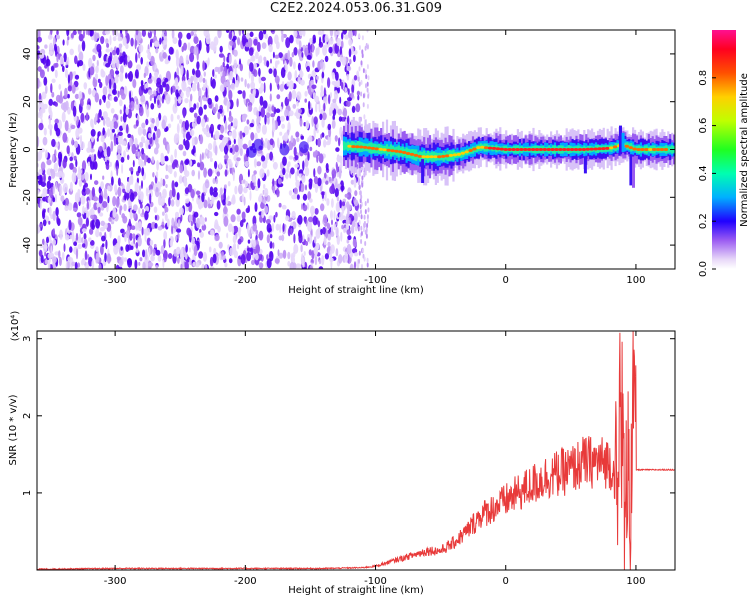 Image resolution: width=750 pixels, height=600 pixels. I want to click on spectrogram-y-tick-label: 40, so click(27, 54).